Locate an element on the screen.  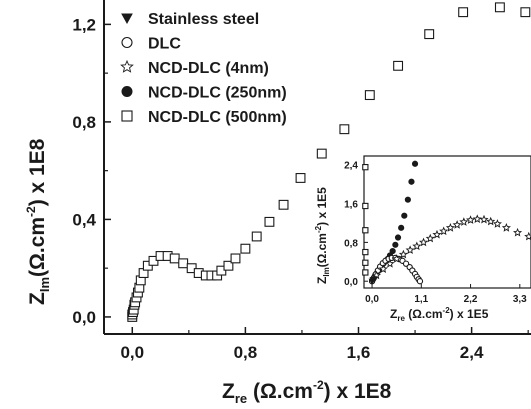
legend-label: NCD-DLC (4nm) is located at coordinates (208, 68).